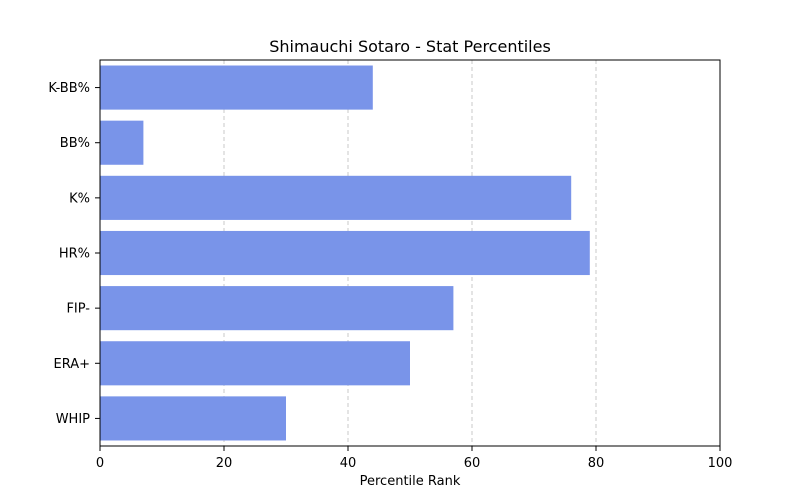 Image resolution: width=800 pixels, height=500 pixels. I want to click on y-tick-label: FIP-, so click(78, 309).